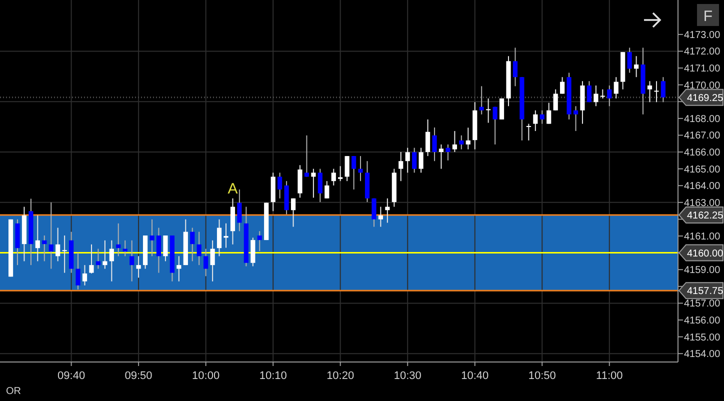 This screenshot has width=724, height=401. Describe the element at coordinates (702, 136) in the screenshot. I see `y-tick-label: 4167.00` at that location.